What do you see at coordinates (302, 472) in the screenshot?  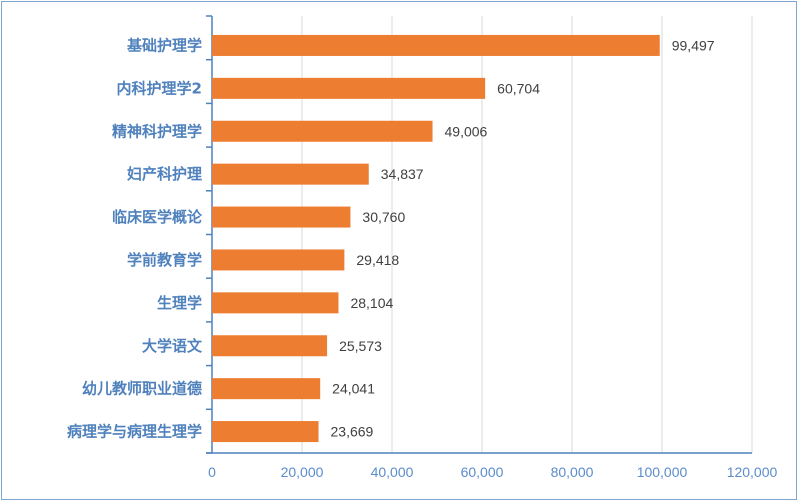 I see `x-tick-label: 20,000` at bounding box center [302, 472].